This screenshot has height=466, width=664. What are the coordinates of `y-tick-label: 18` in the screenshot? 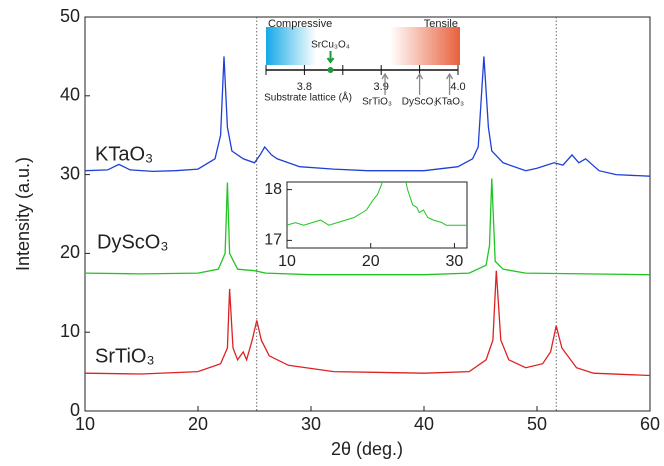 It's located at (273, 189).